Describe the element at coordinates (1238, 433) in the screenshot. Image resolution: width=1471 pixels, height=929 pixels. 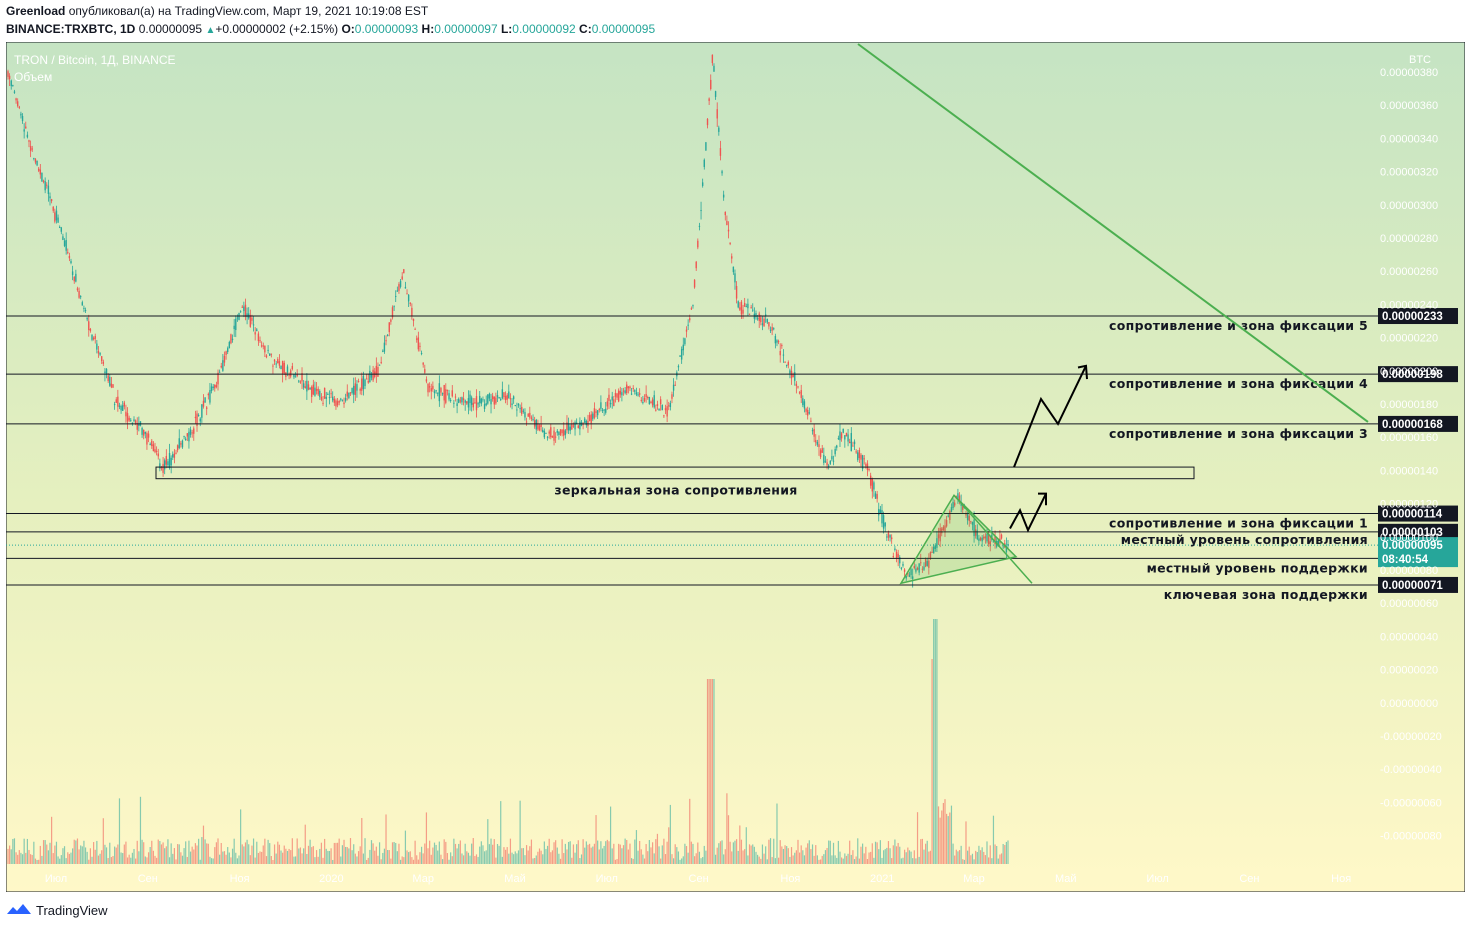
I see `level-description: сопротивление и зона фиксации 3` at that location.